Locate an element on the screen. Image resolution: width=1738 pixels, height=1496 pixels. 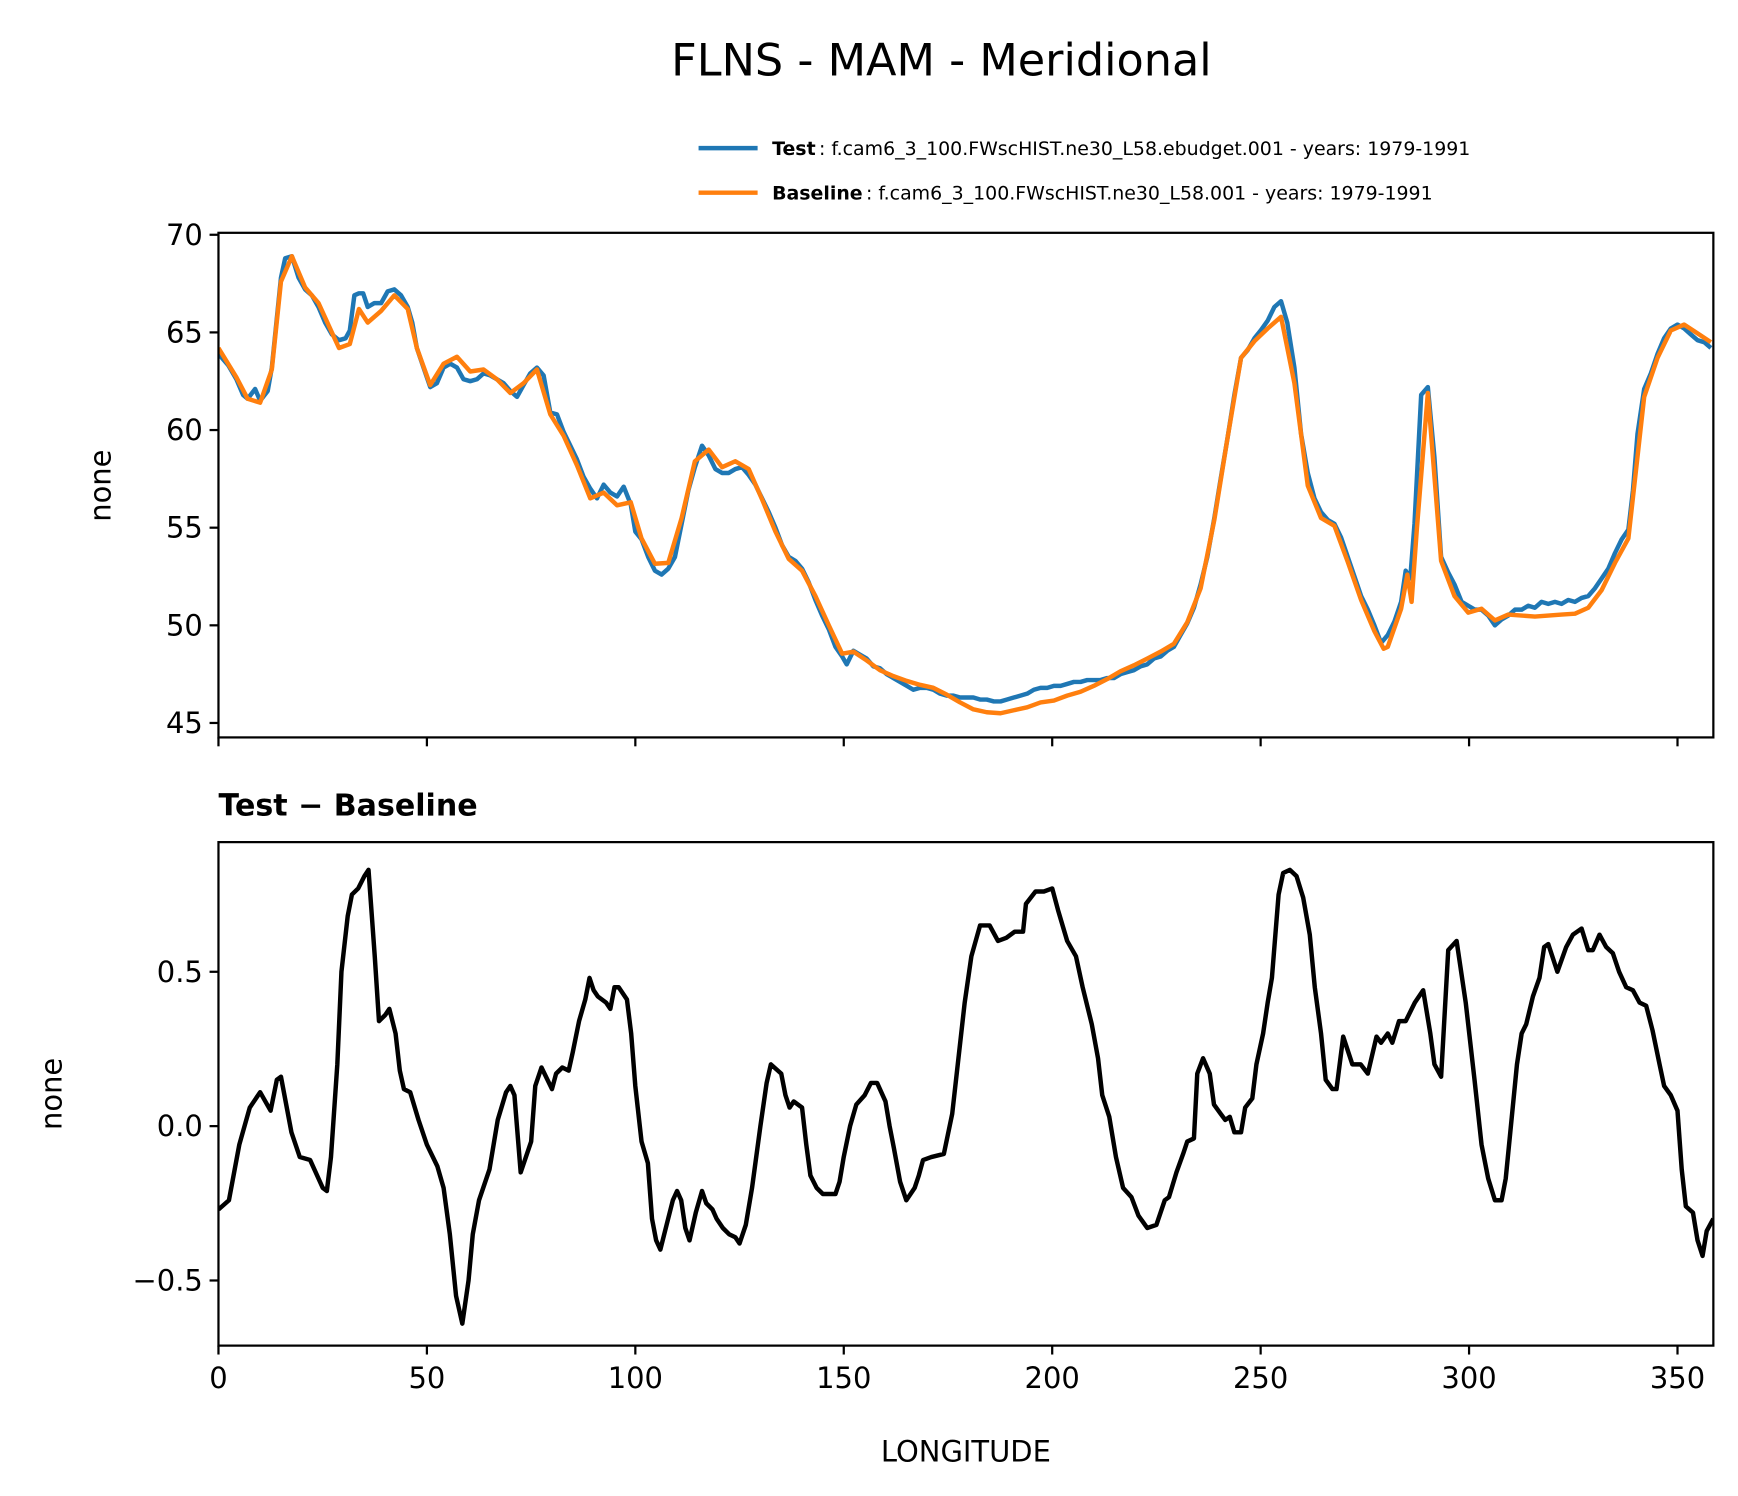
y-tick-label: 65 is located at coordinates (184, 332).